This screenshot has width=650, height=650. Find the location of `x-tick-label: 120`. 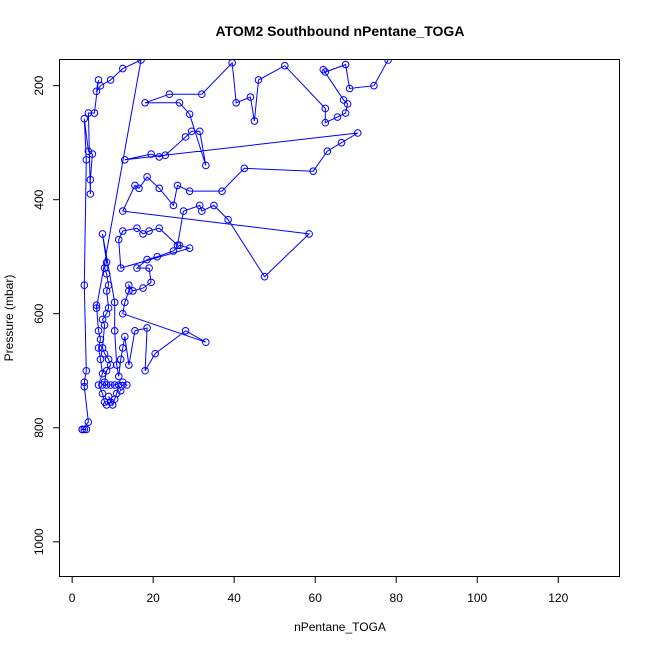

x-tick-label: 120 is located at coordinates (558, 598).